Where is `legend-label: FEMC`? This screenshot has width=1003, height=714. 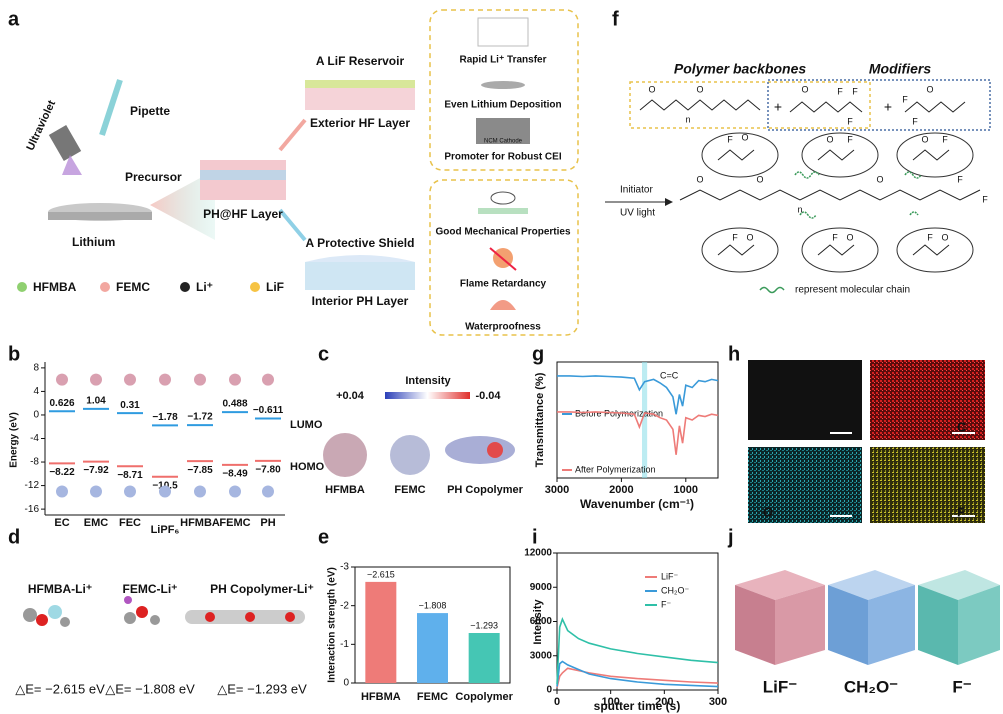
legend-label: FEMC is located at coordinates (133, 287).